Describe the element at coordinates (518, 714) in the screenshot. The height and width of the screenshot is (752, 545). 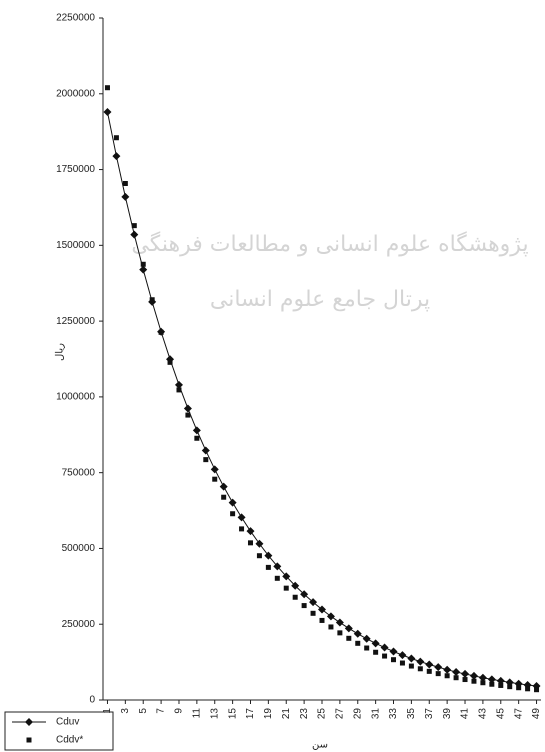
I see `x-tick-label: 47` at that location.